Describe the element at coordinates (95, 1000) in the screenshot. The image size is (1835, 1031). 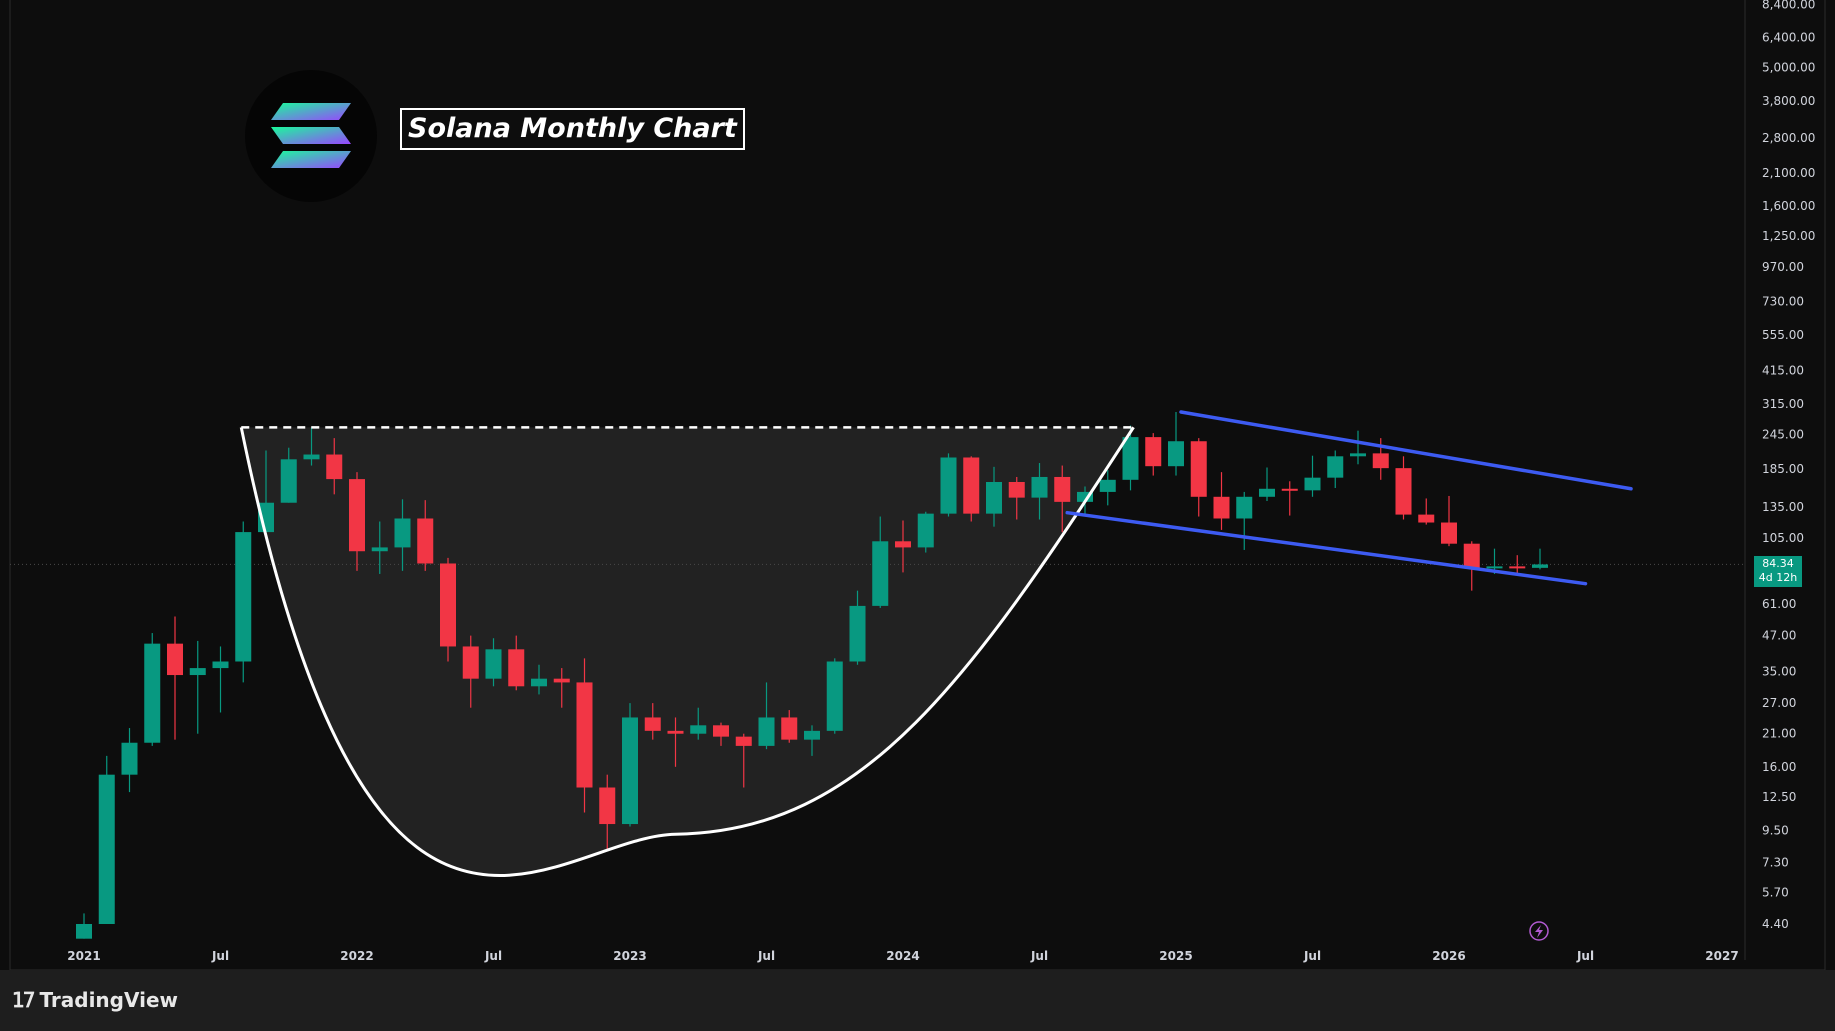
I see `tradingview-brand: 𝟣𝟩 TradingView` at that location.